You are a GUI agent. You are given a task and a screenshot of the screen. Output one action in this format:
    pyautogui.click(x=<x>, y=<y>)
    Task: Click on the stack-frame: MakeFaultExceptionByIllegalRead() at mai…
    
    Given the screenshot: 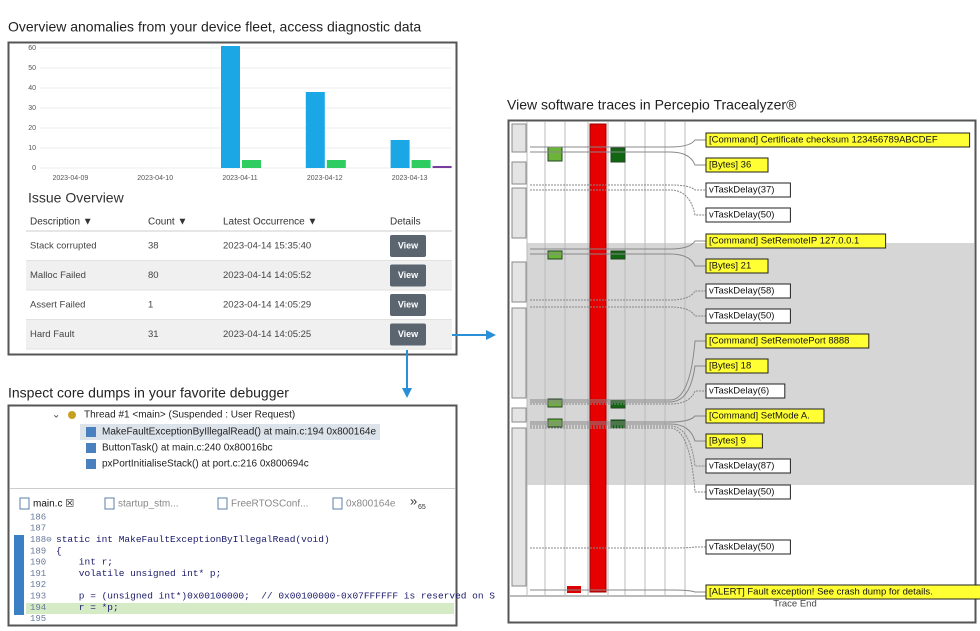 What is the action you would take?
    pyautogui.click(x=239, y=432)
    